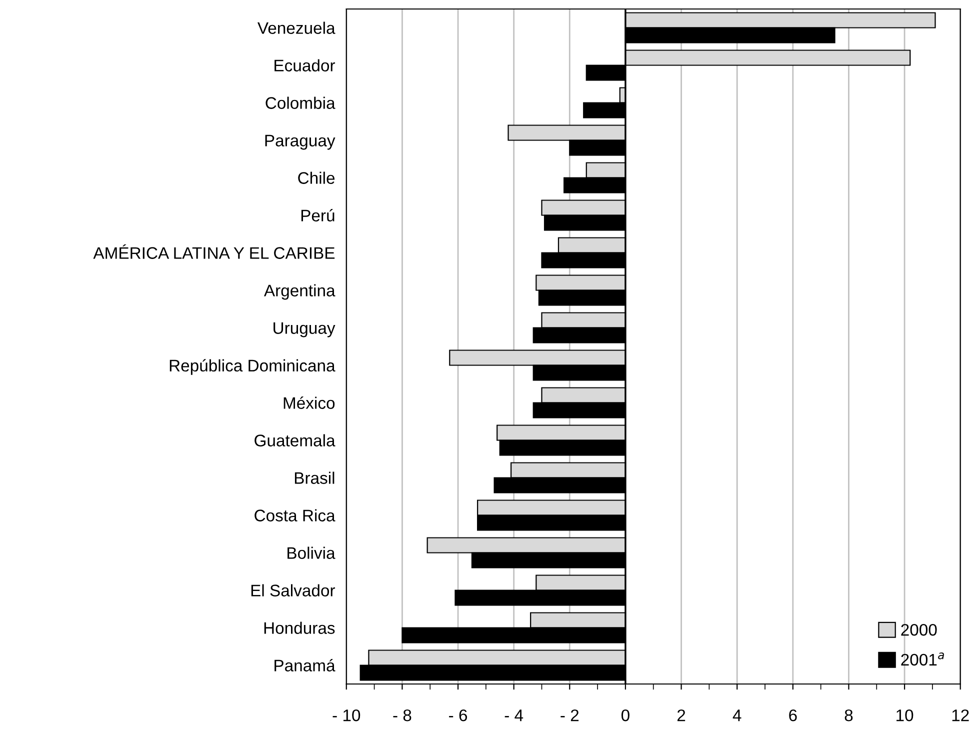 Image resolution: width=973 pixels, height=750 pixels. What do you see at coordinates (960, 715) in the screenshot?
I see `x-tick-label: 12` at bounding box center [960, 715].